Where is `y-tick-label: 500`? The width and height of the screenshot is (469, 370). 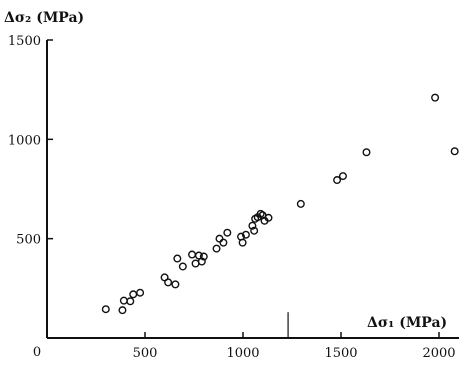 y-tick-label: 500 is located at coordinates (28, 240).